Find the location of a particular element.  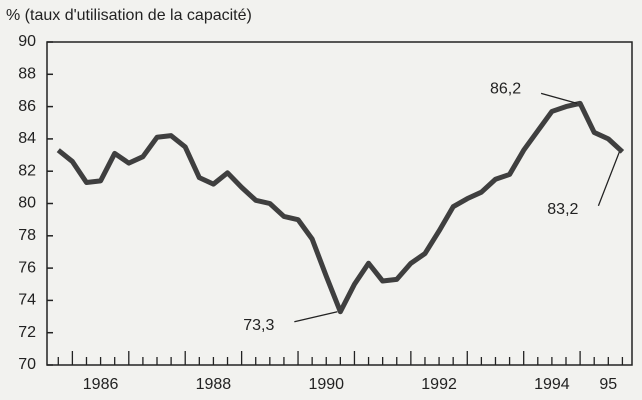

x-tick-label: 1992 is located at coordinates (439, 384).